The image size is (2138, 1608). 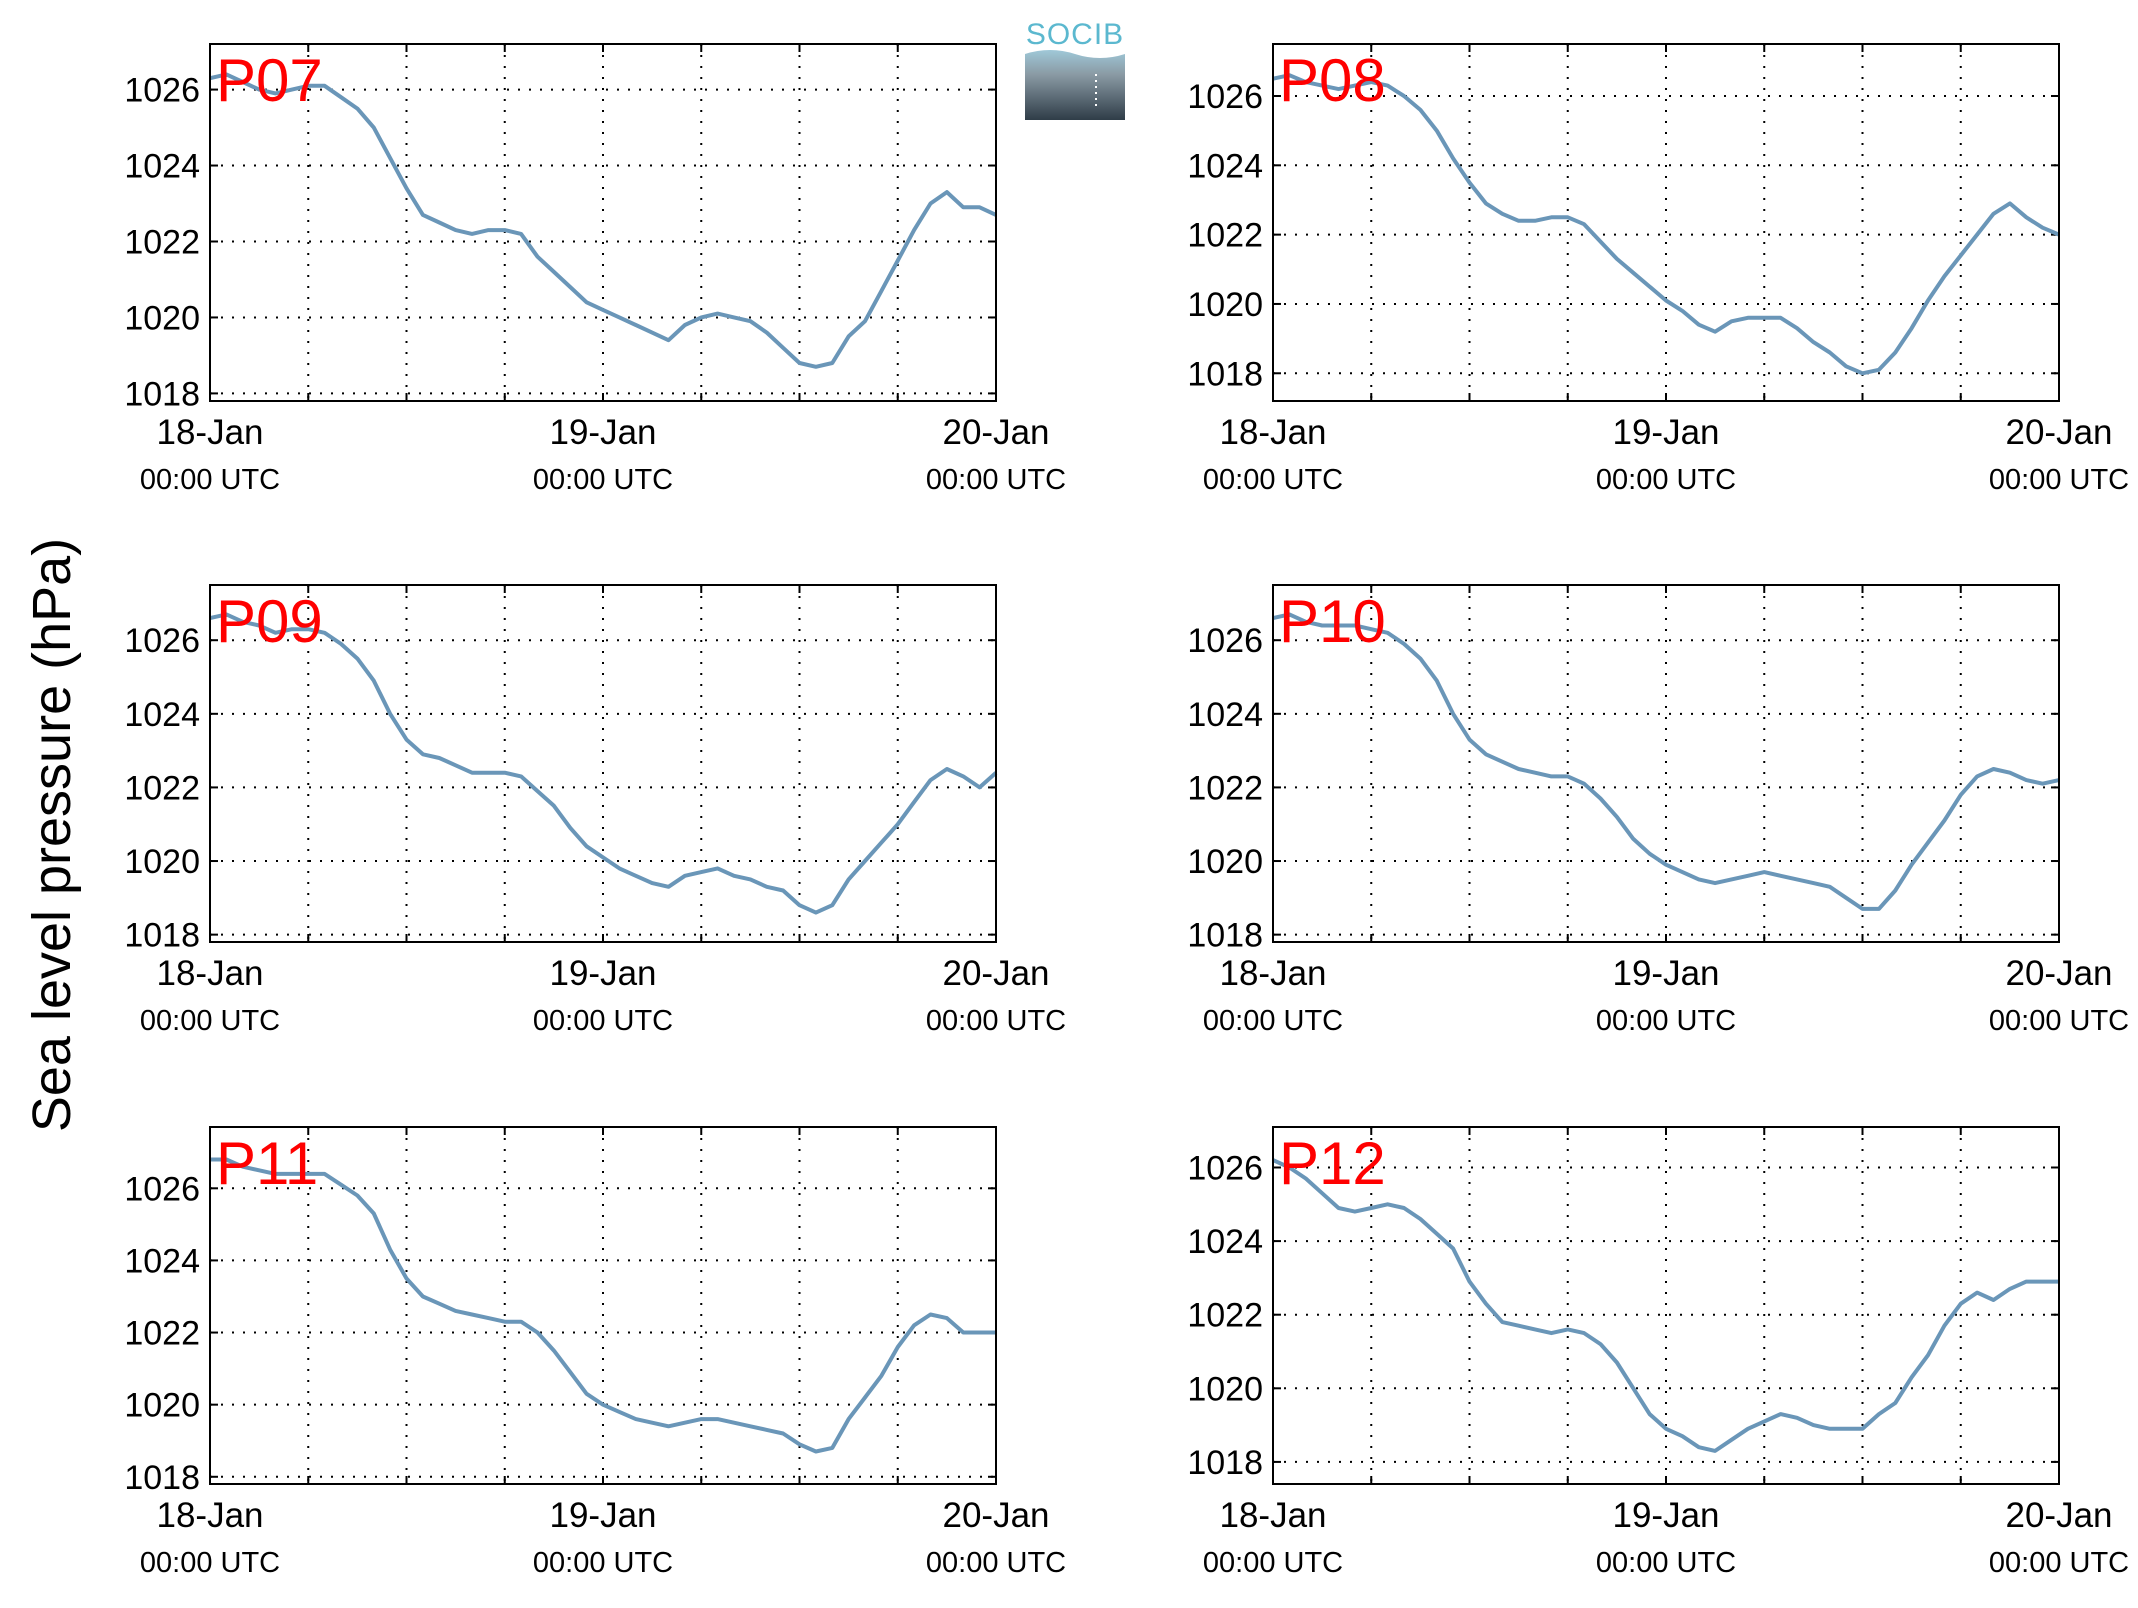 I want to click on panel-label: P12, so click(x=1332, y=1163).